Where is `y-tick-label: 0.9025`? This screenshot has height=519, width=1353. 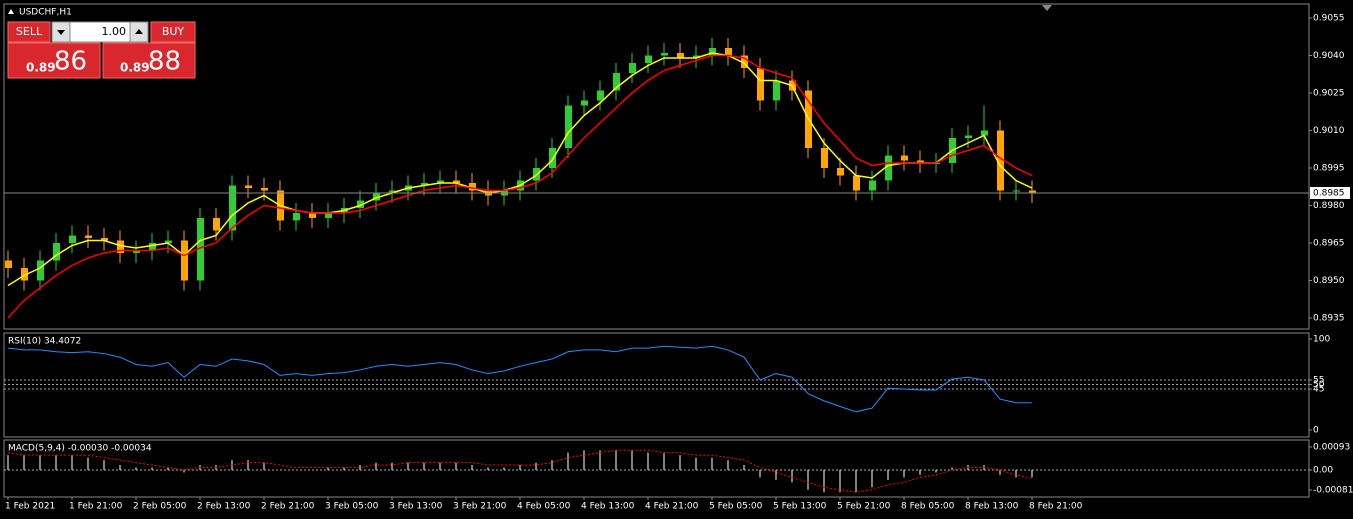 y-tick-label: 0.9025 is located at coordinates (1329, 94).